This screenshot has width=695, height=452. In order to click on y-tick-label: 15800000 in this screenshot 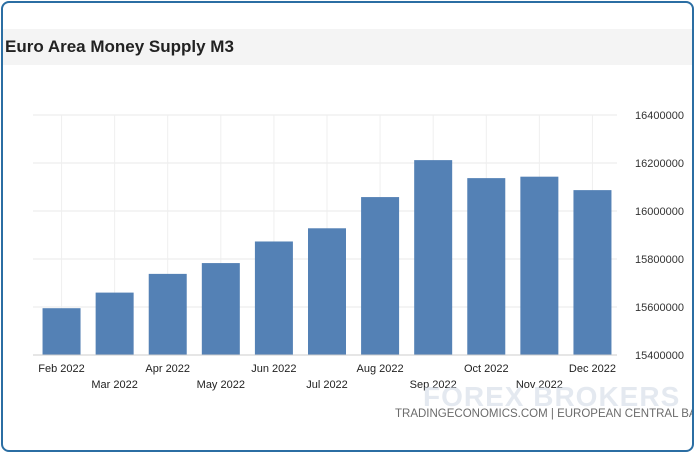, I will do `click(659, 260)`.